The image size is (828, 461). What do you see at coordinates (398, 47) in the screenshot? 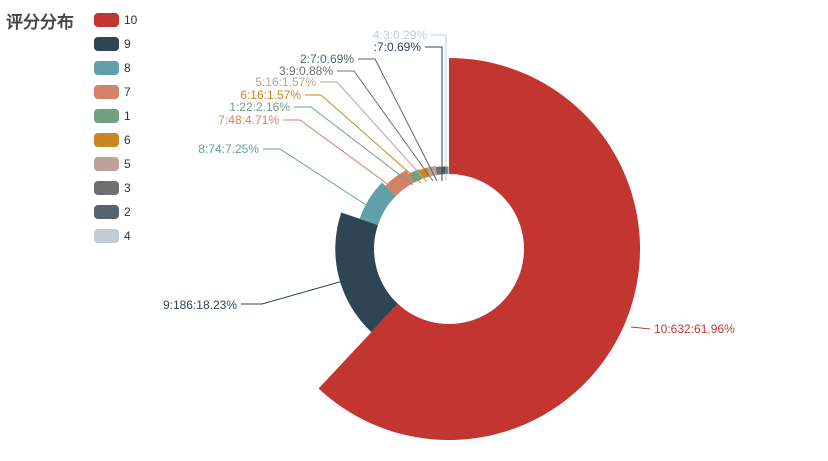
I see `slice-label: :7:0.69%` at bounding box center [398, 47].